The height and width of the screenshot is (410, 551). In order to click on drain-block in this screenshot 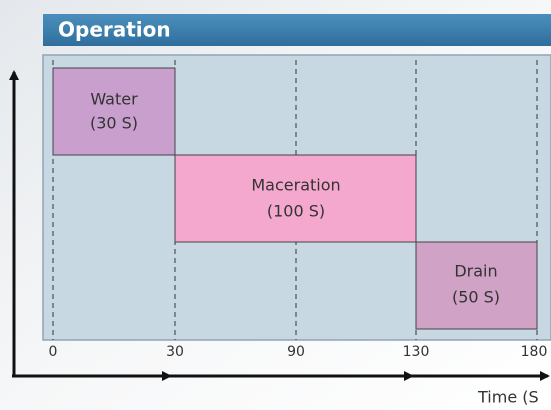, I will do `click(476, 285)`.